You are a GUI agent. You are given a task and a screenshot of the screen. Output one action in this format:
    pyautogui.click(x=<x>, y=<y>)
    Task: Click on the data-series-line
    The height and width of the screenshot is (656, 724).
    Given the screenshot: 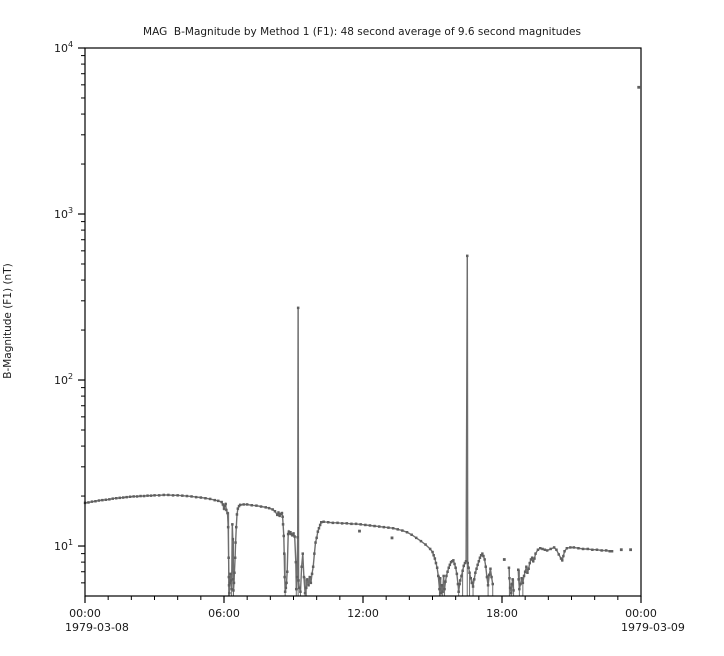 What is the action you would take?
    pyautogui.click(x=564, y=568)
    